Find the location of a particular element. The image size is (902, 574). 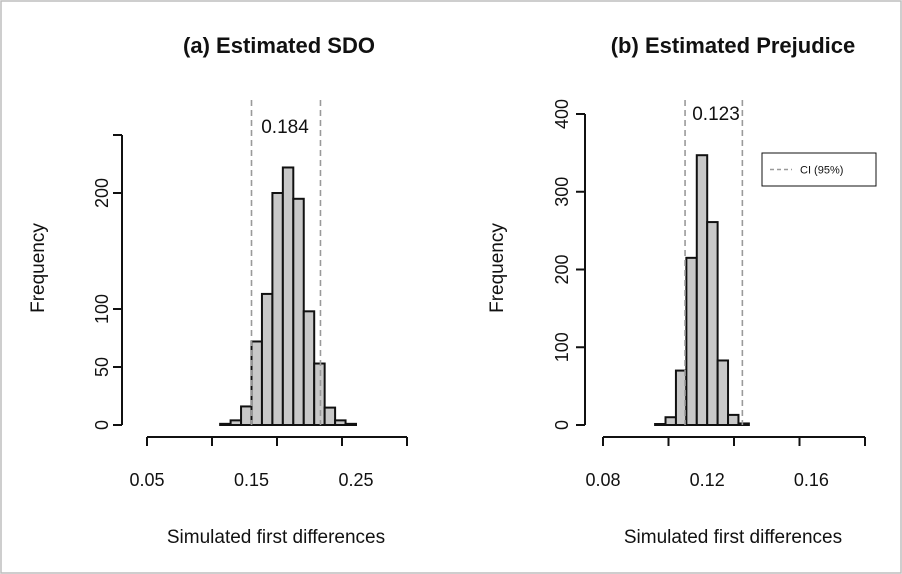

y-tick-label: 300 is located at coordinates (562, 192).